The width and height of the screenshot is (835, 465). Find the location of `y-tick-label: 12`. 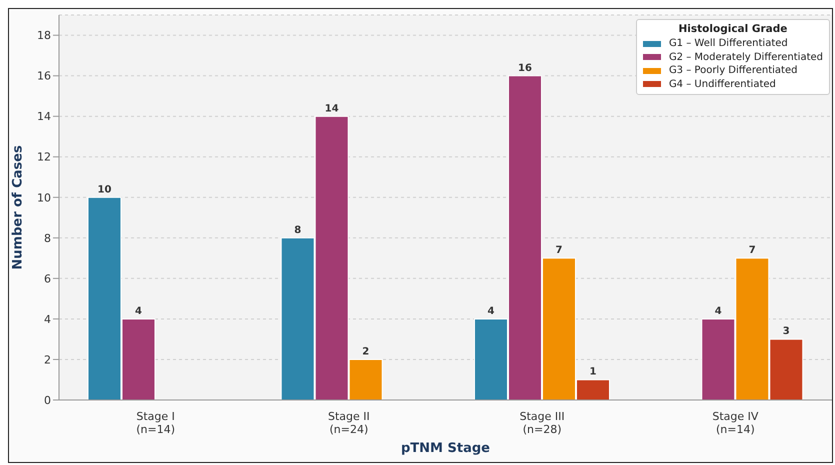

y-tick-label: 12 is located at coordinates (44, 157).